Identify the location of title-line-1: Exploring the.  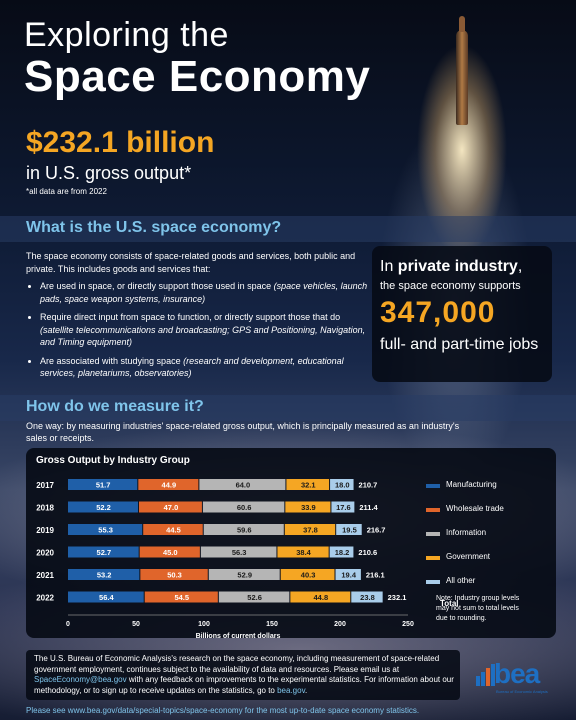
(126, 35).